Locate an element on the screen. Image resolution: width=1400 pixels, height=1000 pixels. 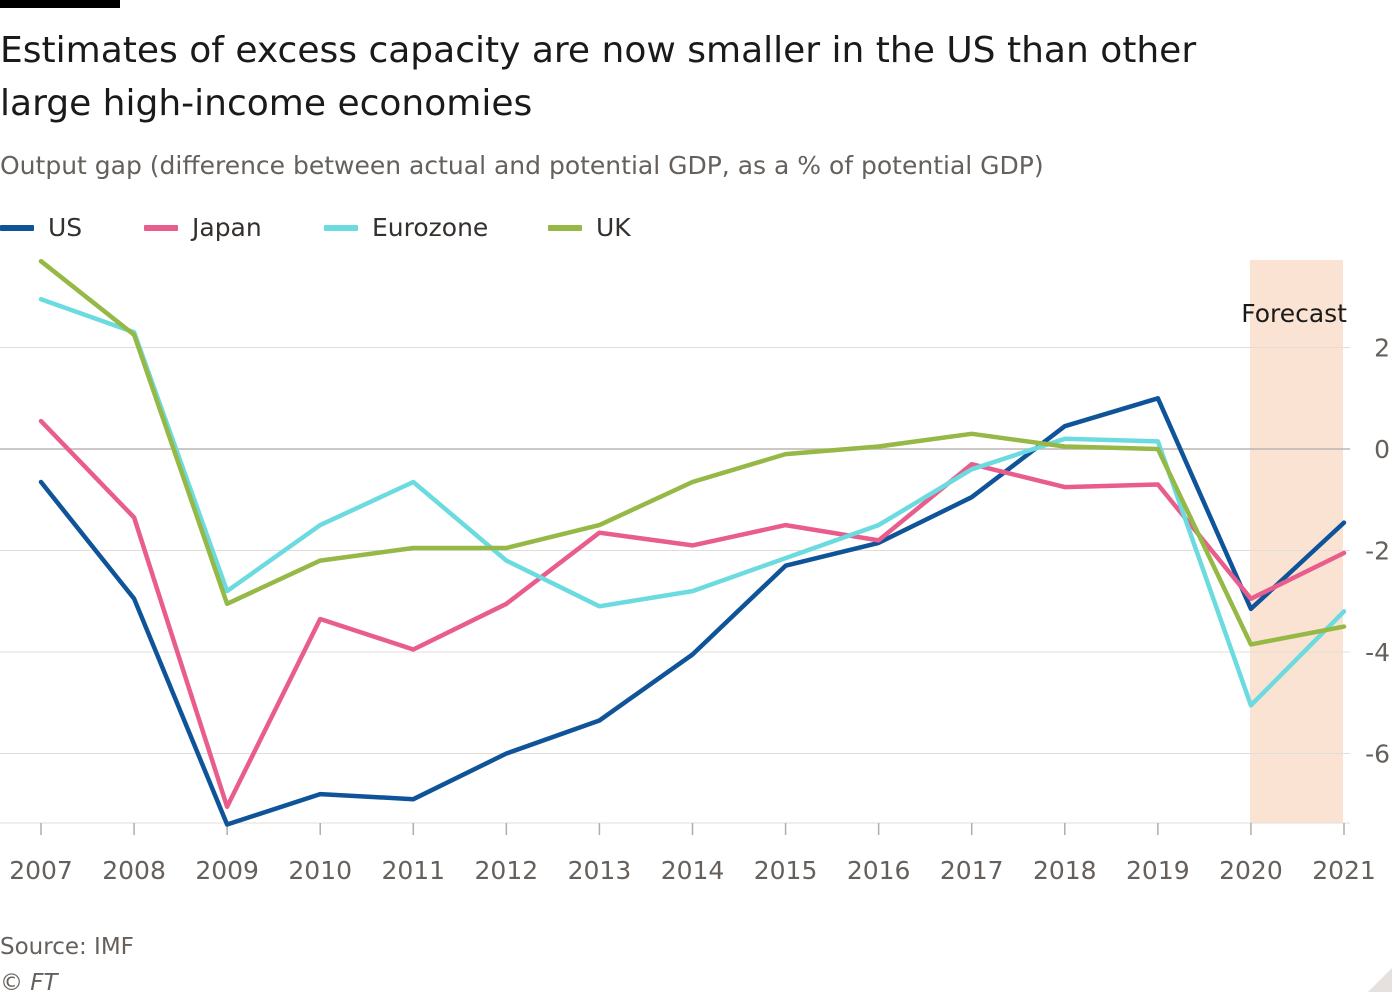
y-tick-label: -2 is located at coordinates (1377, 551).